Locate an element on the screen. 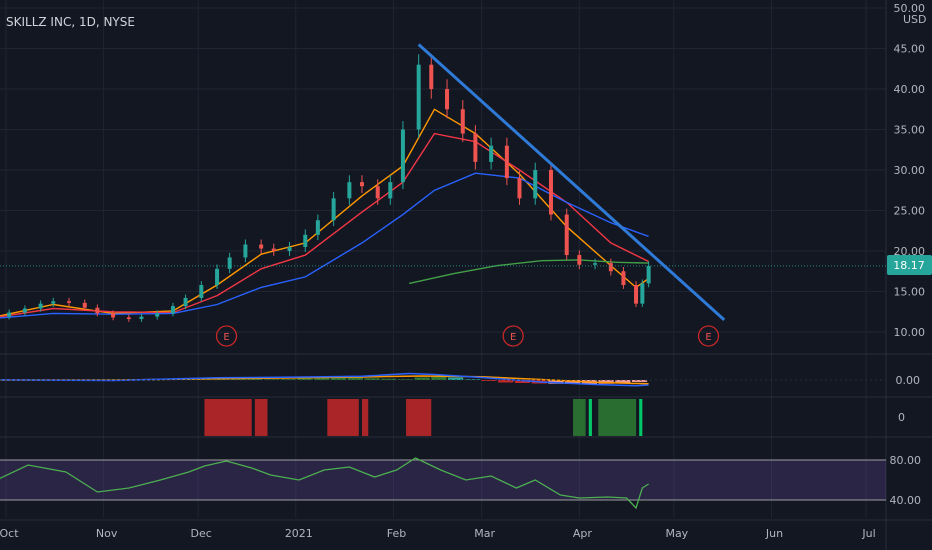 The height and width of the screenshot is (550, 932). time-tick-label: Oct is located at coordinates (9, 533).